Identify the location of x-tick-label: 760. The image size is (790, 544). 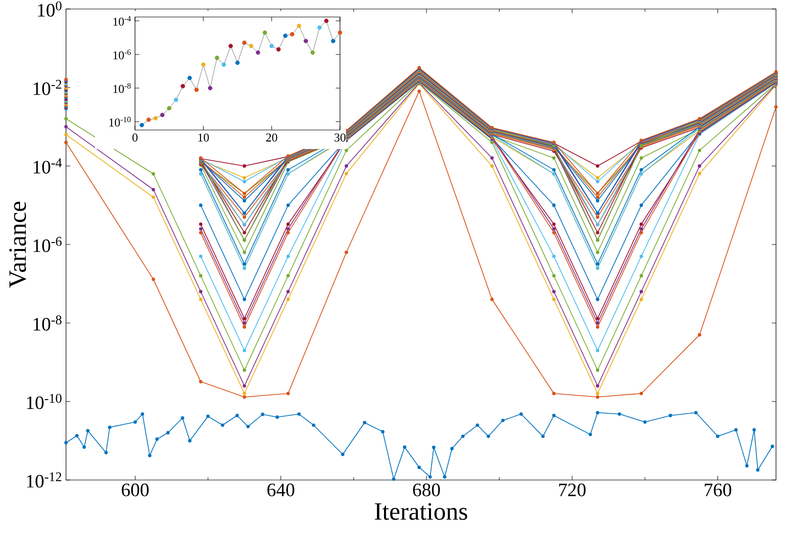
(718, 490).